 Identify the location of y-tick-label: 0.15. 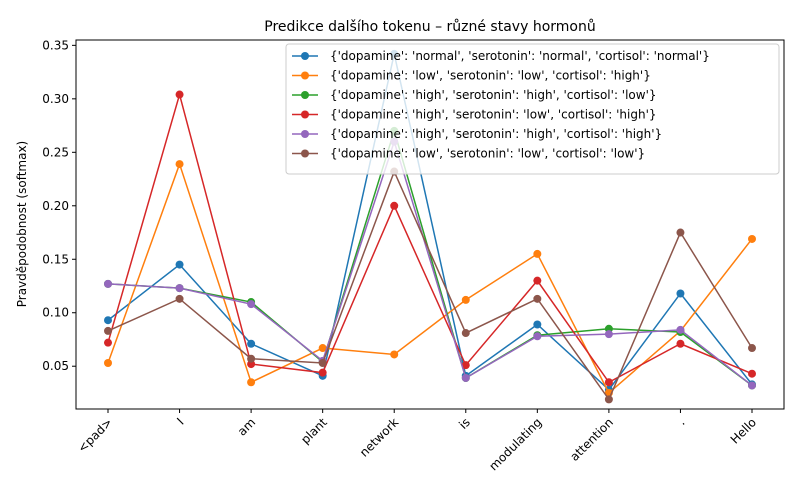
(55, 259).